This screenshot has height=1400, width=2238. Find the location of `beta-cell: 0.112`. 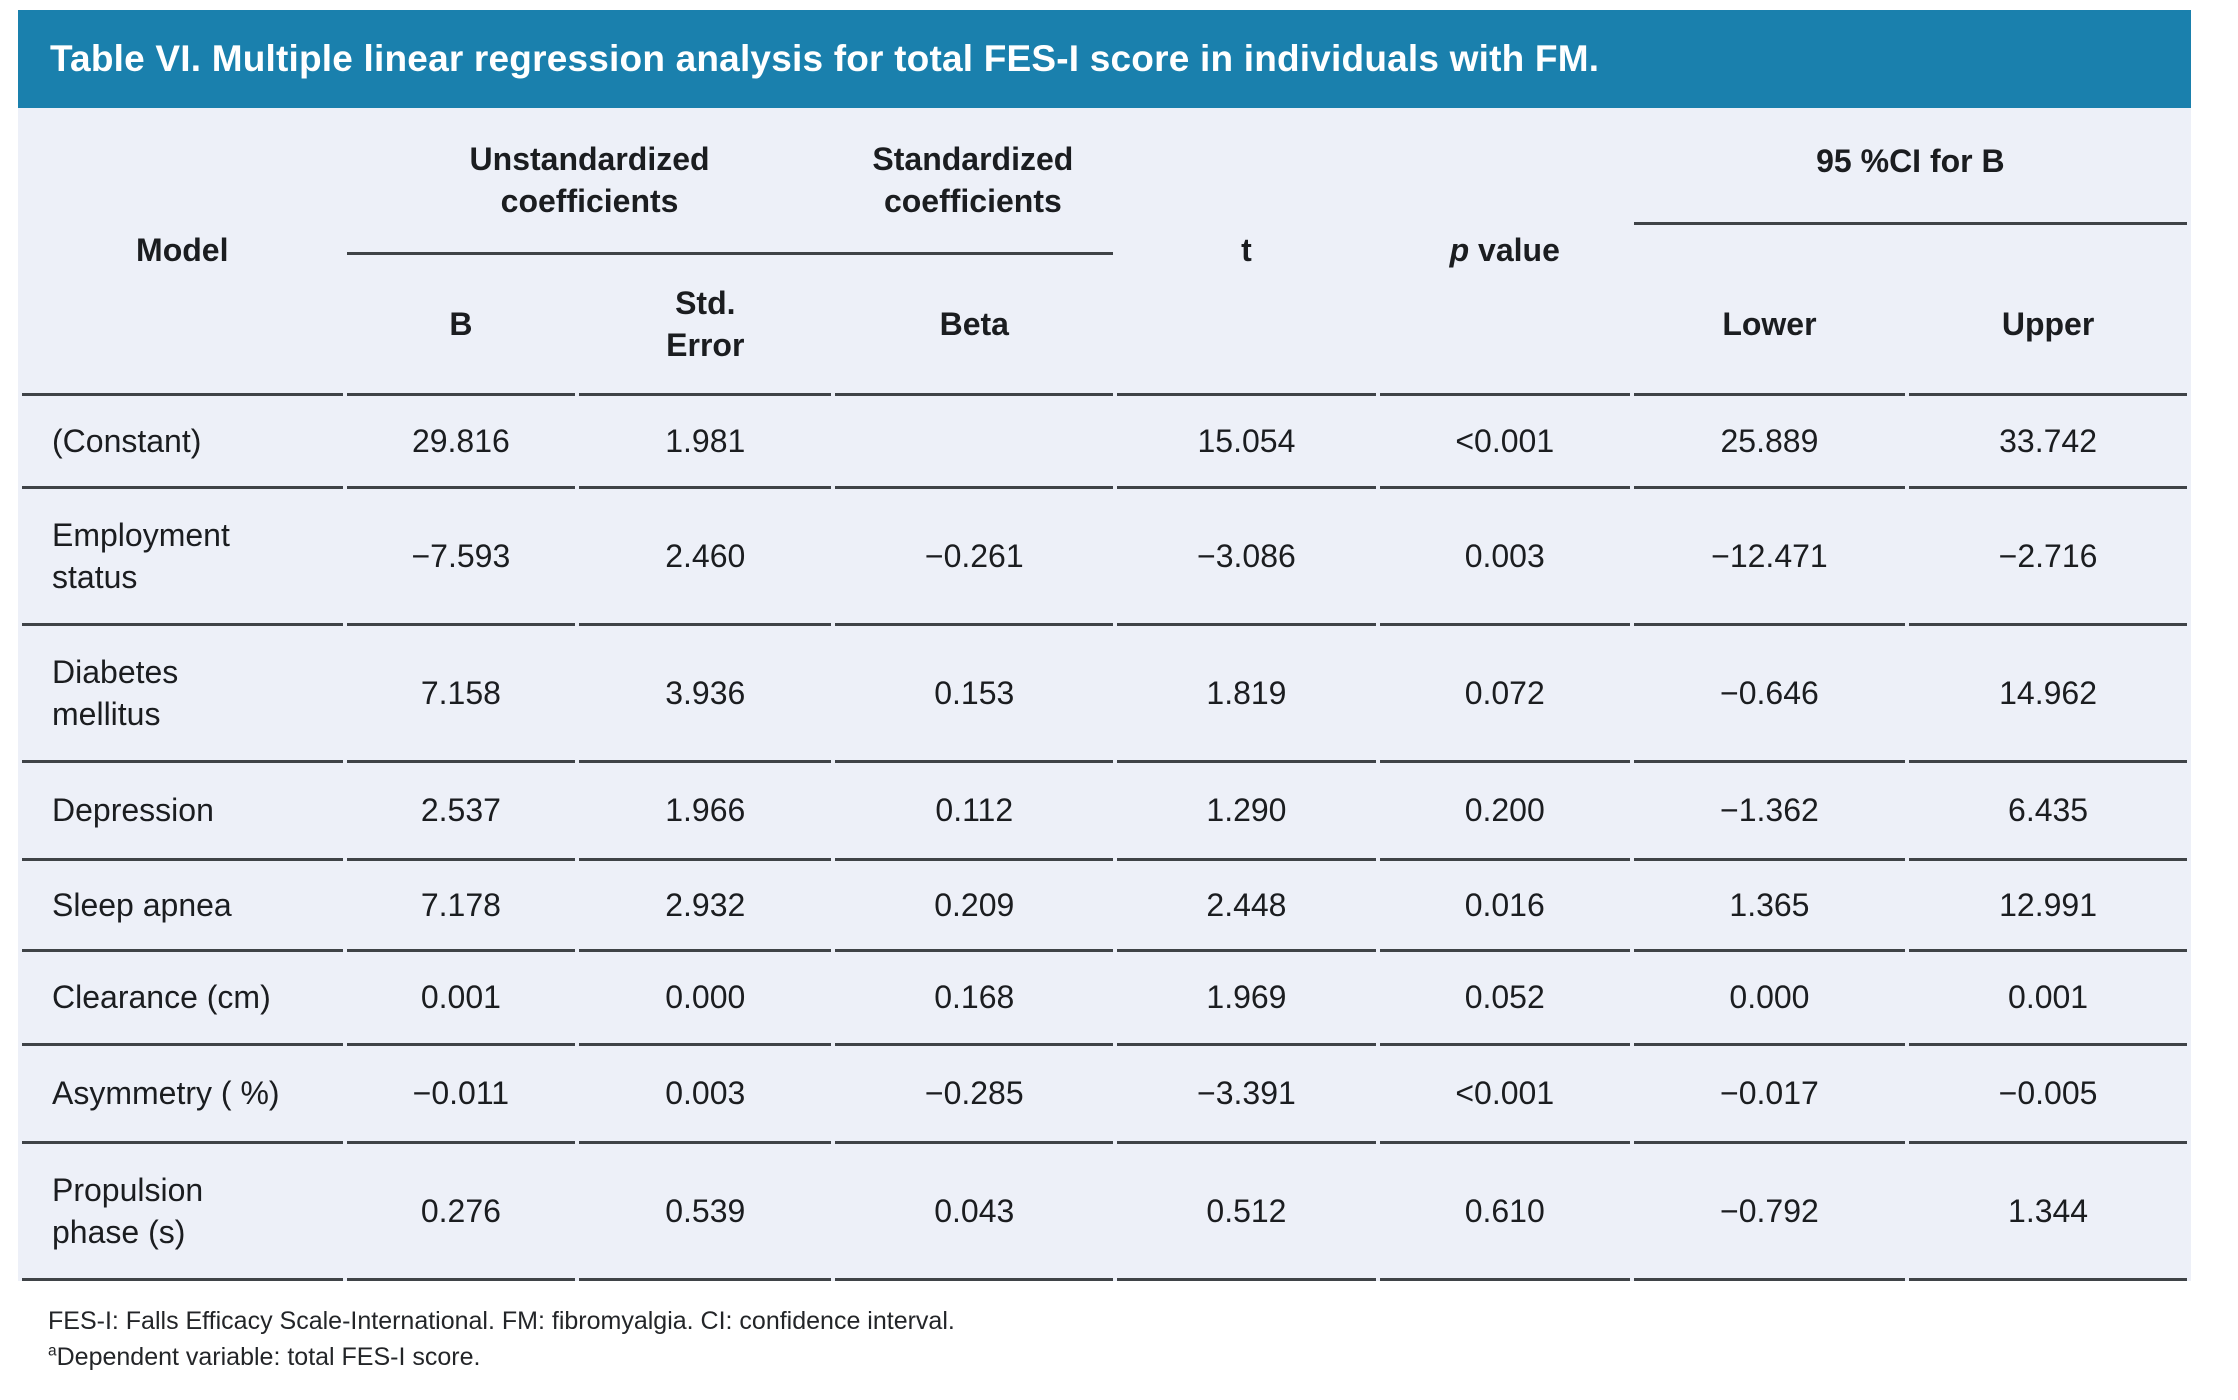

beta-cell: 0.112 is located at coordinates (974, 809).